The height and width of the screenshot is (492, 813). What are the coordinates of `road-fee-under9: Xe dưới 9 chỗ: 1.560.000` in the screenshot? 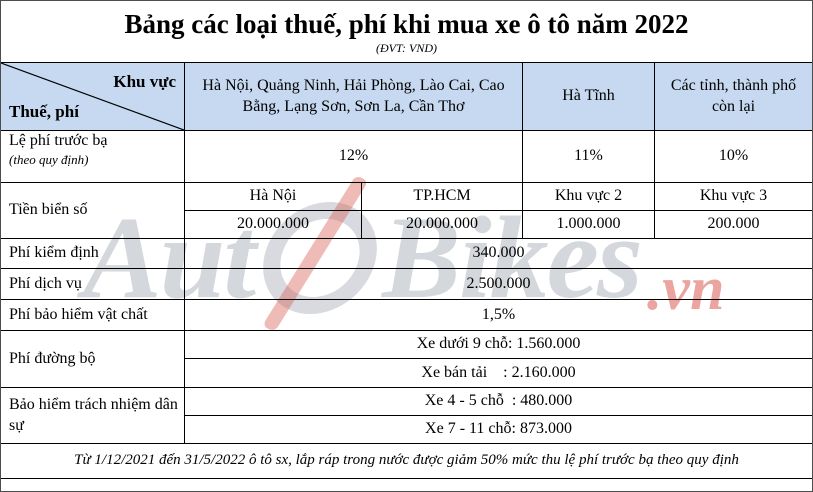 It's located at (498, 345).